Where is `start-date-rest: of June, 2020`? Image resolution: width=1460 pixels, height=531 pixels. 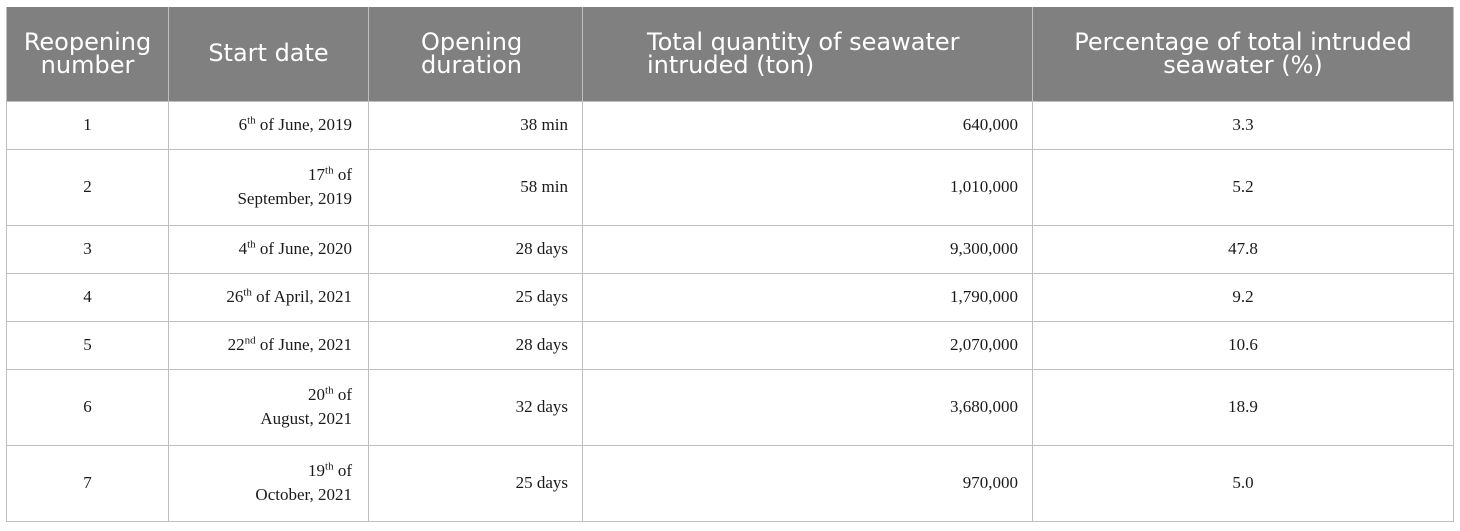 start-date-rest: of June, 2020 is located at coordinates (303, 248).